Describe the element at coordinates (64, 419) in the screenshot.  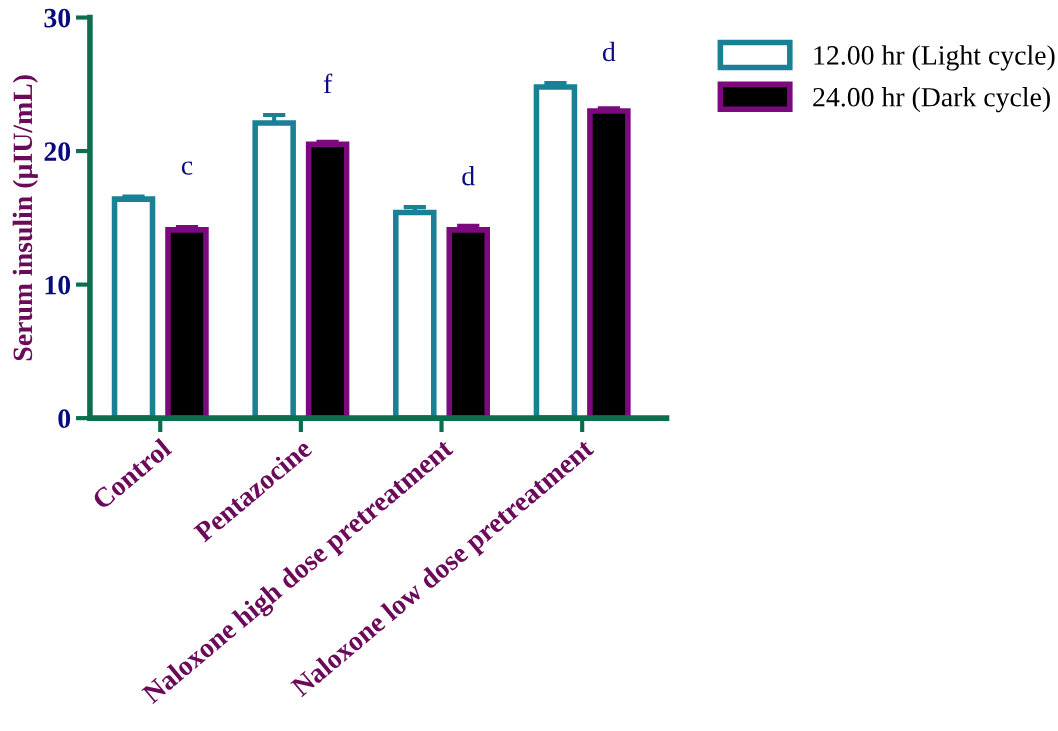
I see `y-tick-label: 0` at that location.